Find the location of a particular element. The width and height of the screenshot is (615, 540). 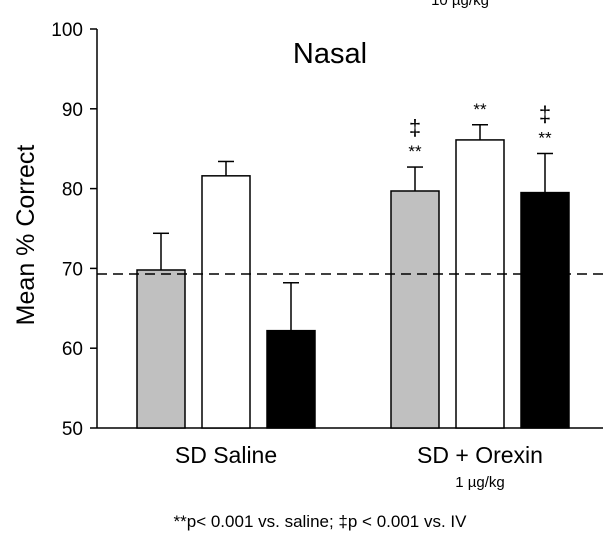

category-label: SD Saline is located at coordinates (226, 455).